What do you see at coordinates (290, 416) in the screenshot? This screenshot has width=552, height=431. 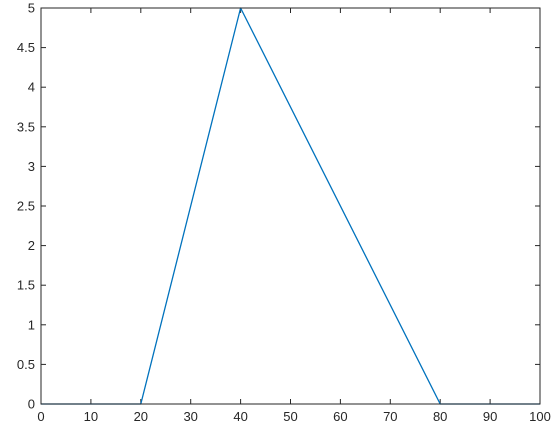 I see `x-tick-label: 50` at bounding box center [290, 416].